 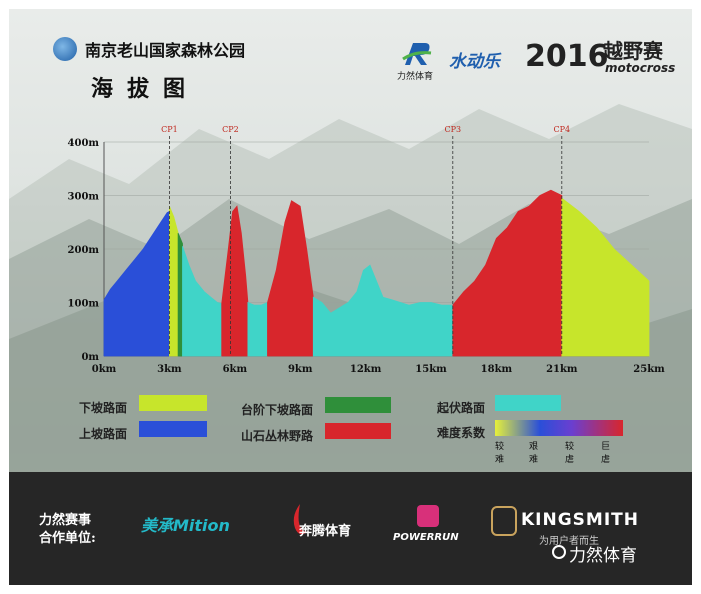 I want to click on y-tick-label-4: 400m, so click(x=84, y=143).